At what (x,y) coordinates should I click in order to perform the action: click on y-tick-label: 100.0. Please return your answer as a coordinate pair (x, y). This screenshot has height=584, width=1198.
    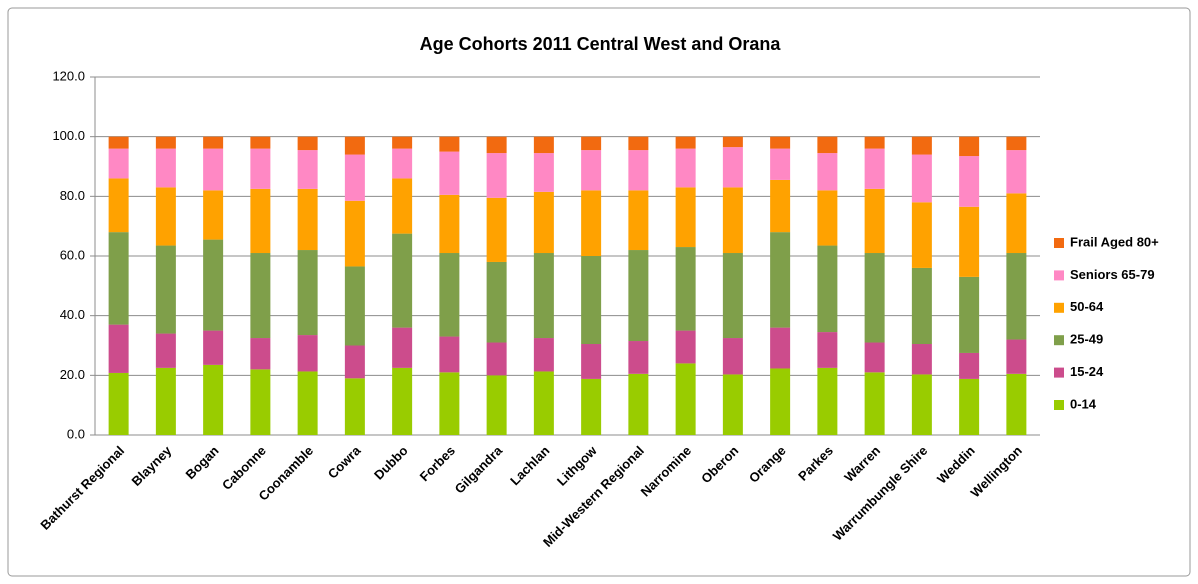
    Looking at the image, I should click on (68, 135).